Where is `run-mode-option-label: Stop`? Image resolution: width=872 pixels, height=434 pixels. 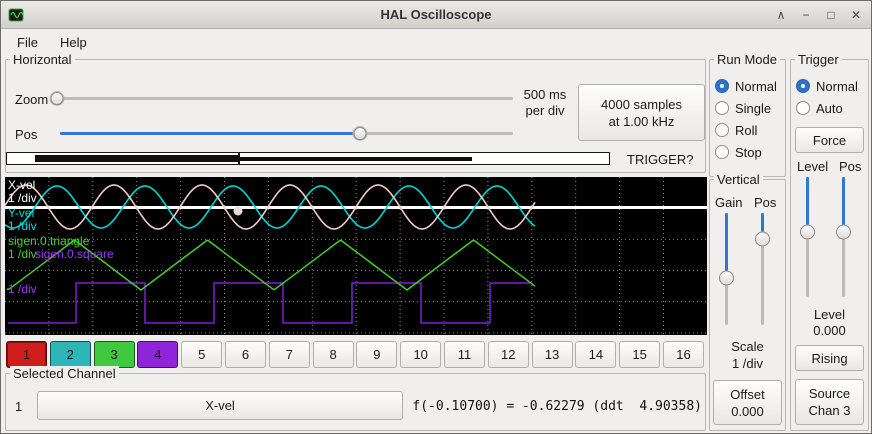 run-mode-option-label: Stop is located at coordinates (748, 152).